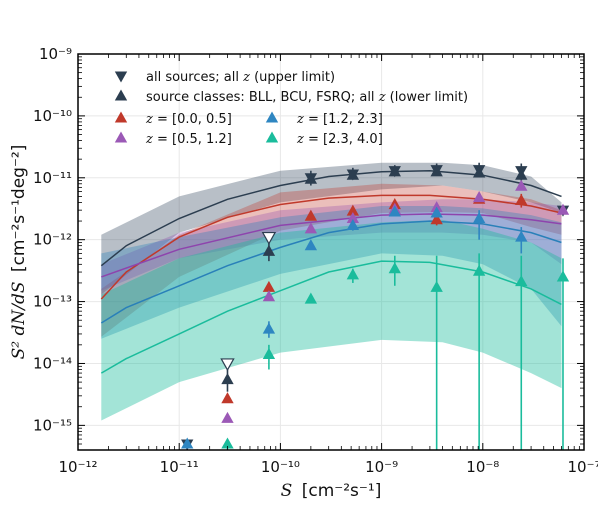 The image size is (598, 529). Describe the element at coordinates (188, 119) in the screenshot. I see `legend-label: z = [0.0, 0.5]` at that location.